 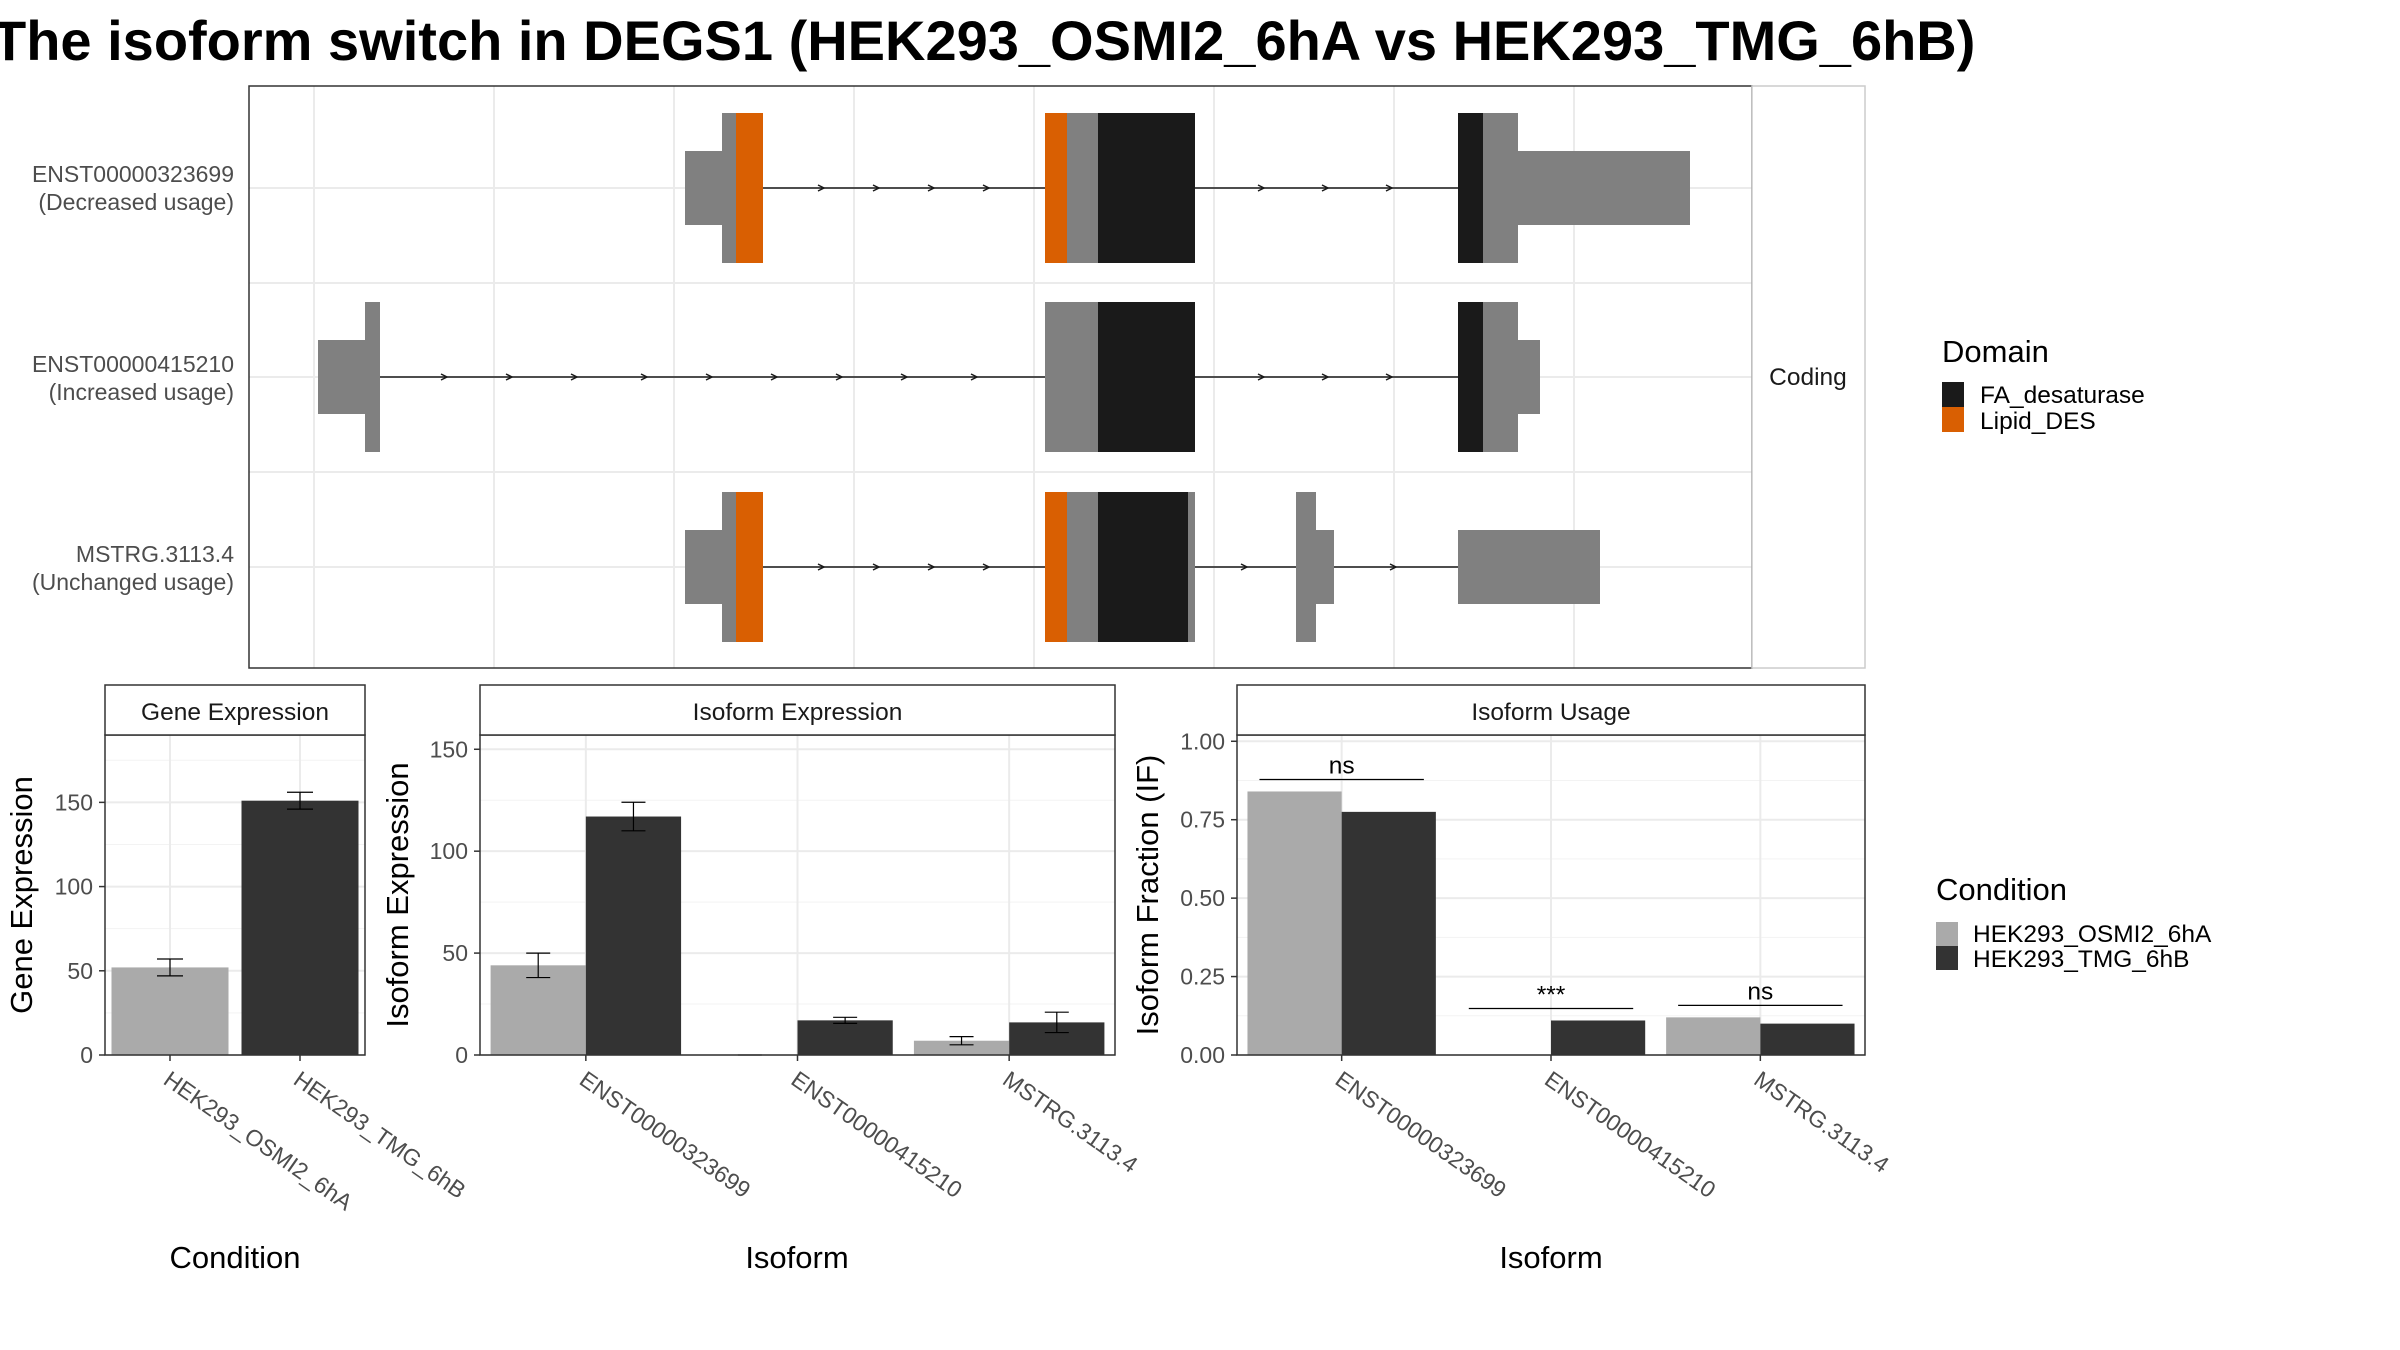 I want to click on panel2-ytick-label: 0, so click(x=461, y=1055).